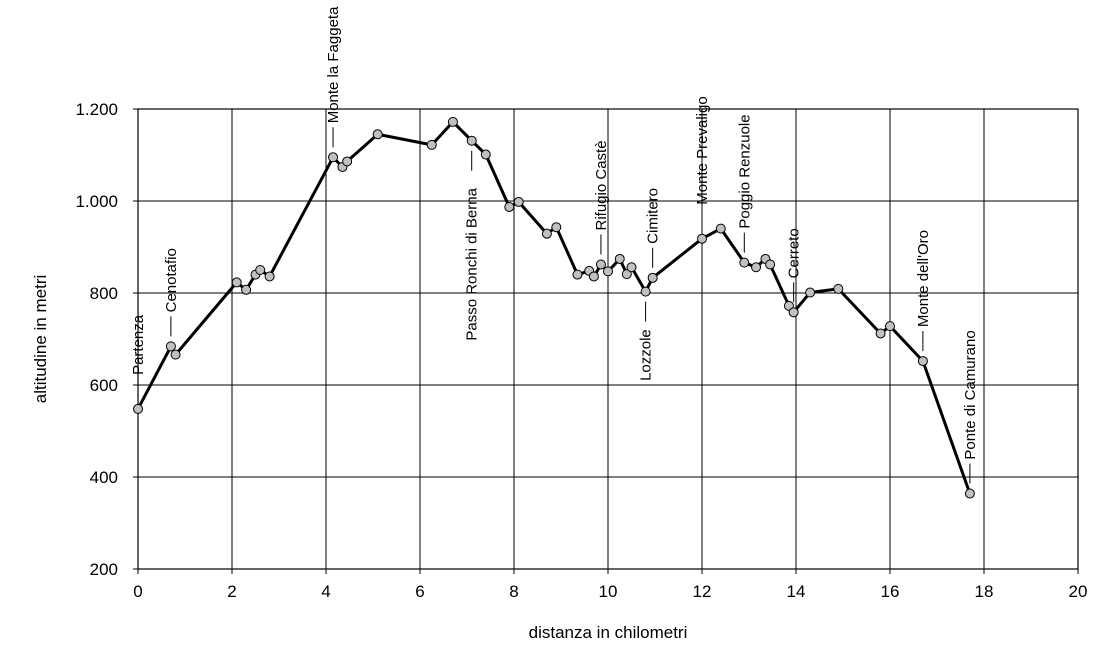  Describe the element at coordinates (890, 591) in the screenshot. I see `x-tick-label: 16` at that location.